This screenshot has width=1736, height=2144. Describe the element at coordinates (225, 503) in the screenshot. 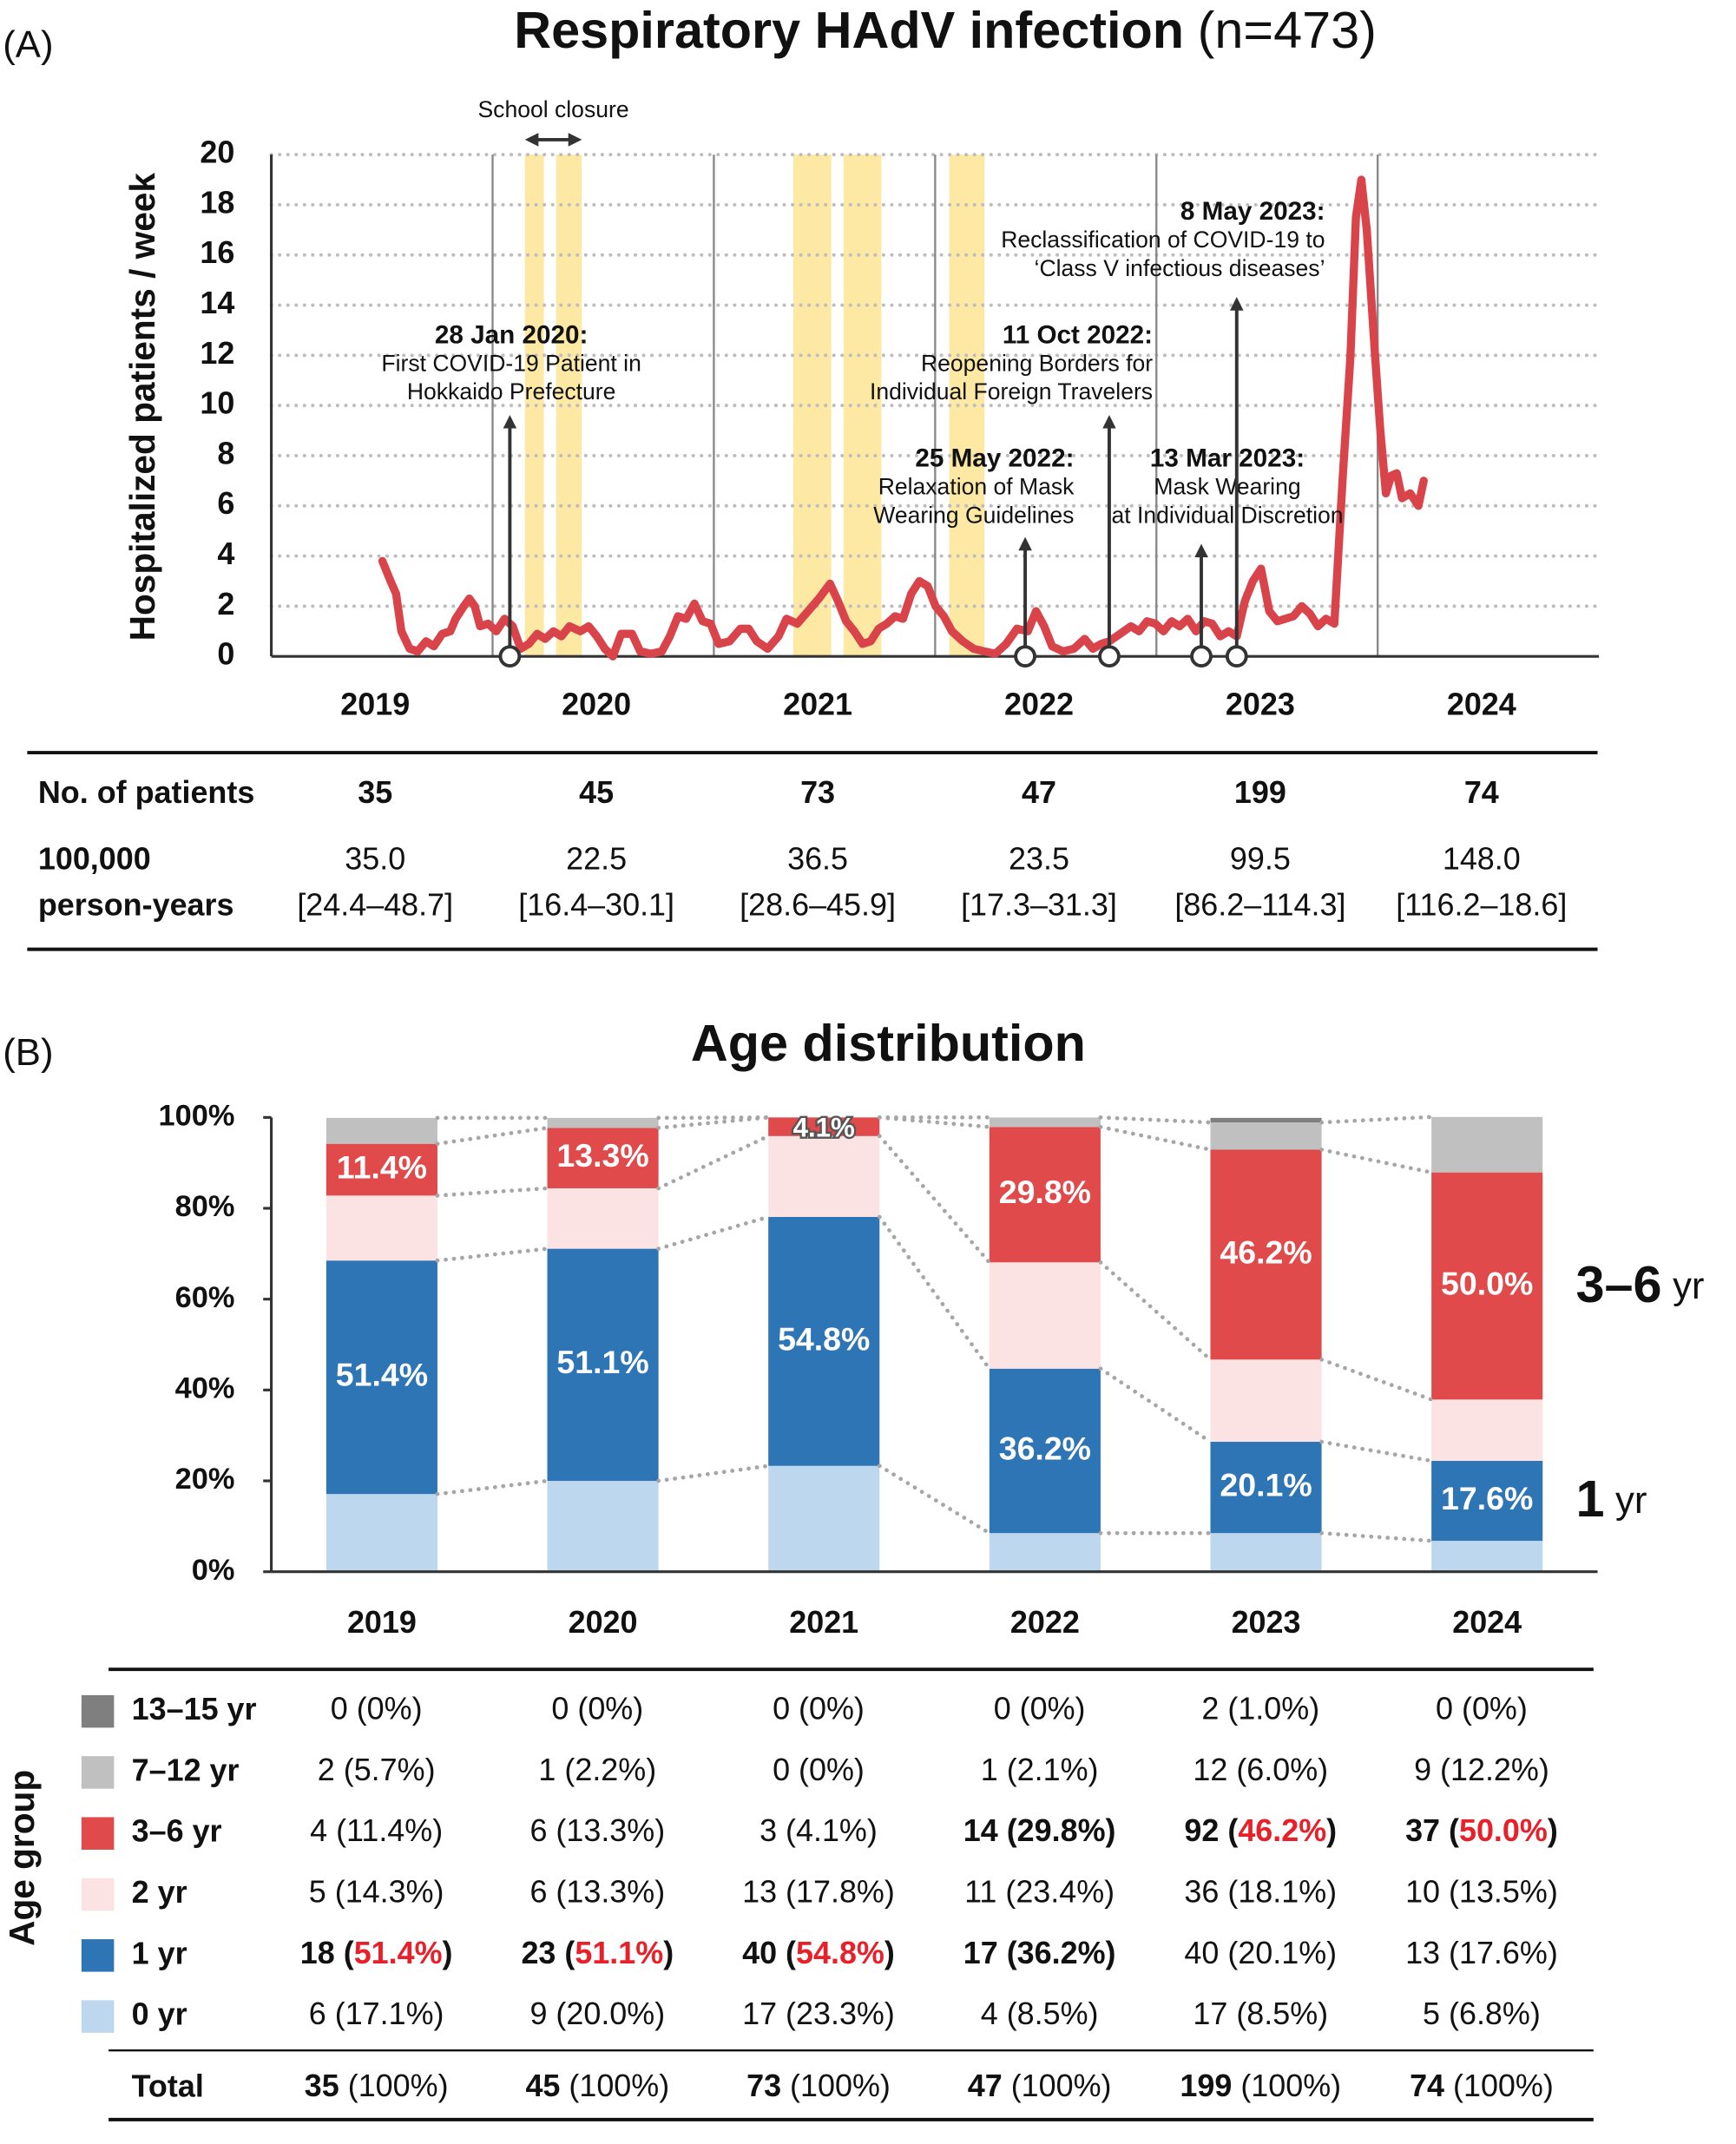

I see `y-tick-label: 6` at that location.